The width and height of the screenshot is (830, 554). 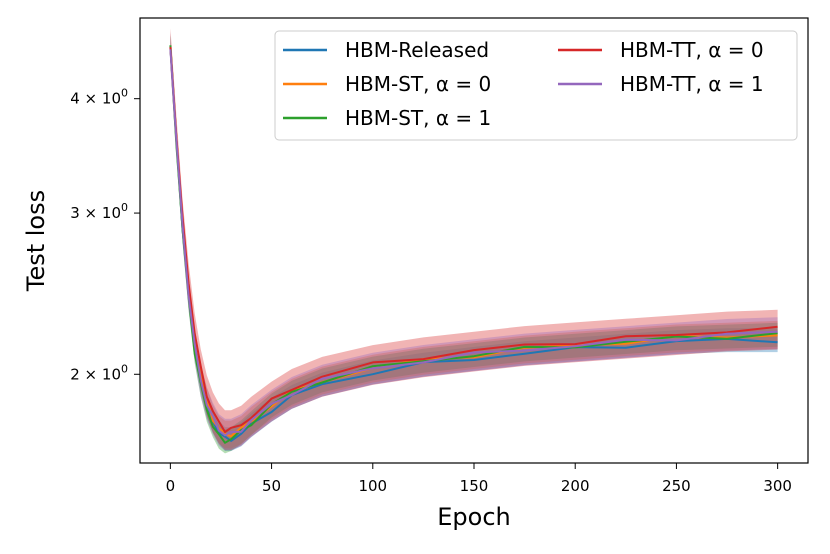 I want to click on legend-entry: HBM-ST, α = 1, so click(x=418, y=118).